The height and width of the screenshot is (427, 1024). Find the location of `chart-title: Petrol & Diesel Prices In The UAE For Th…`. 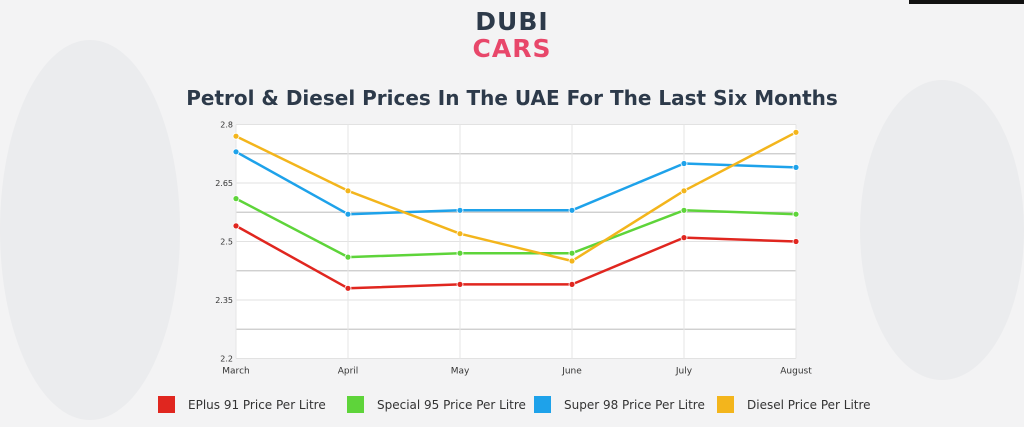

chart-title: Petrol & Diesel Prices In The UAE For Th… is located at coordinates (512, 98).